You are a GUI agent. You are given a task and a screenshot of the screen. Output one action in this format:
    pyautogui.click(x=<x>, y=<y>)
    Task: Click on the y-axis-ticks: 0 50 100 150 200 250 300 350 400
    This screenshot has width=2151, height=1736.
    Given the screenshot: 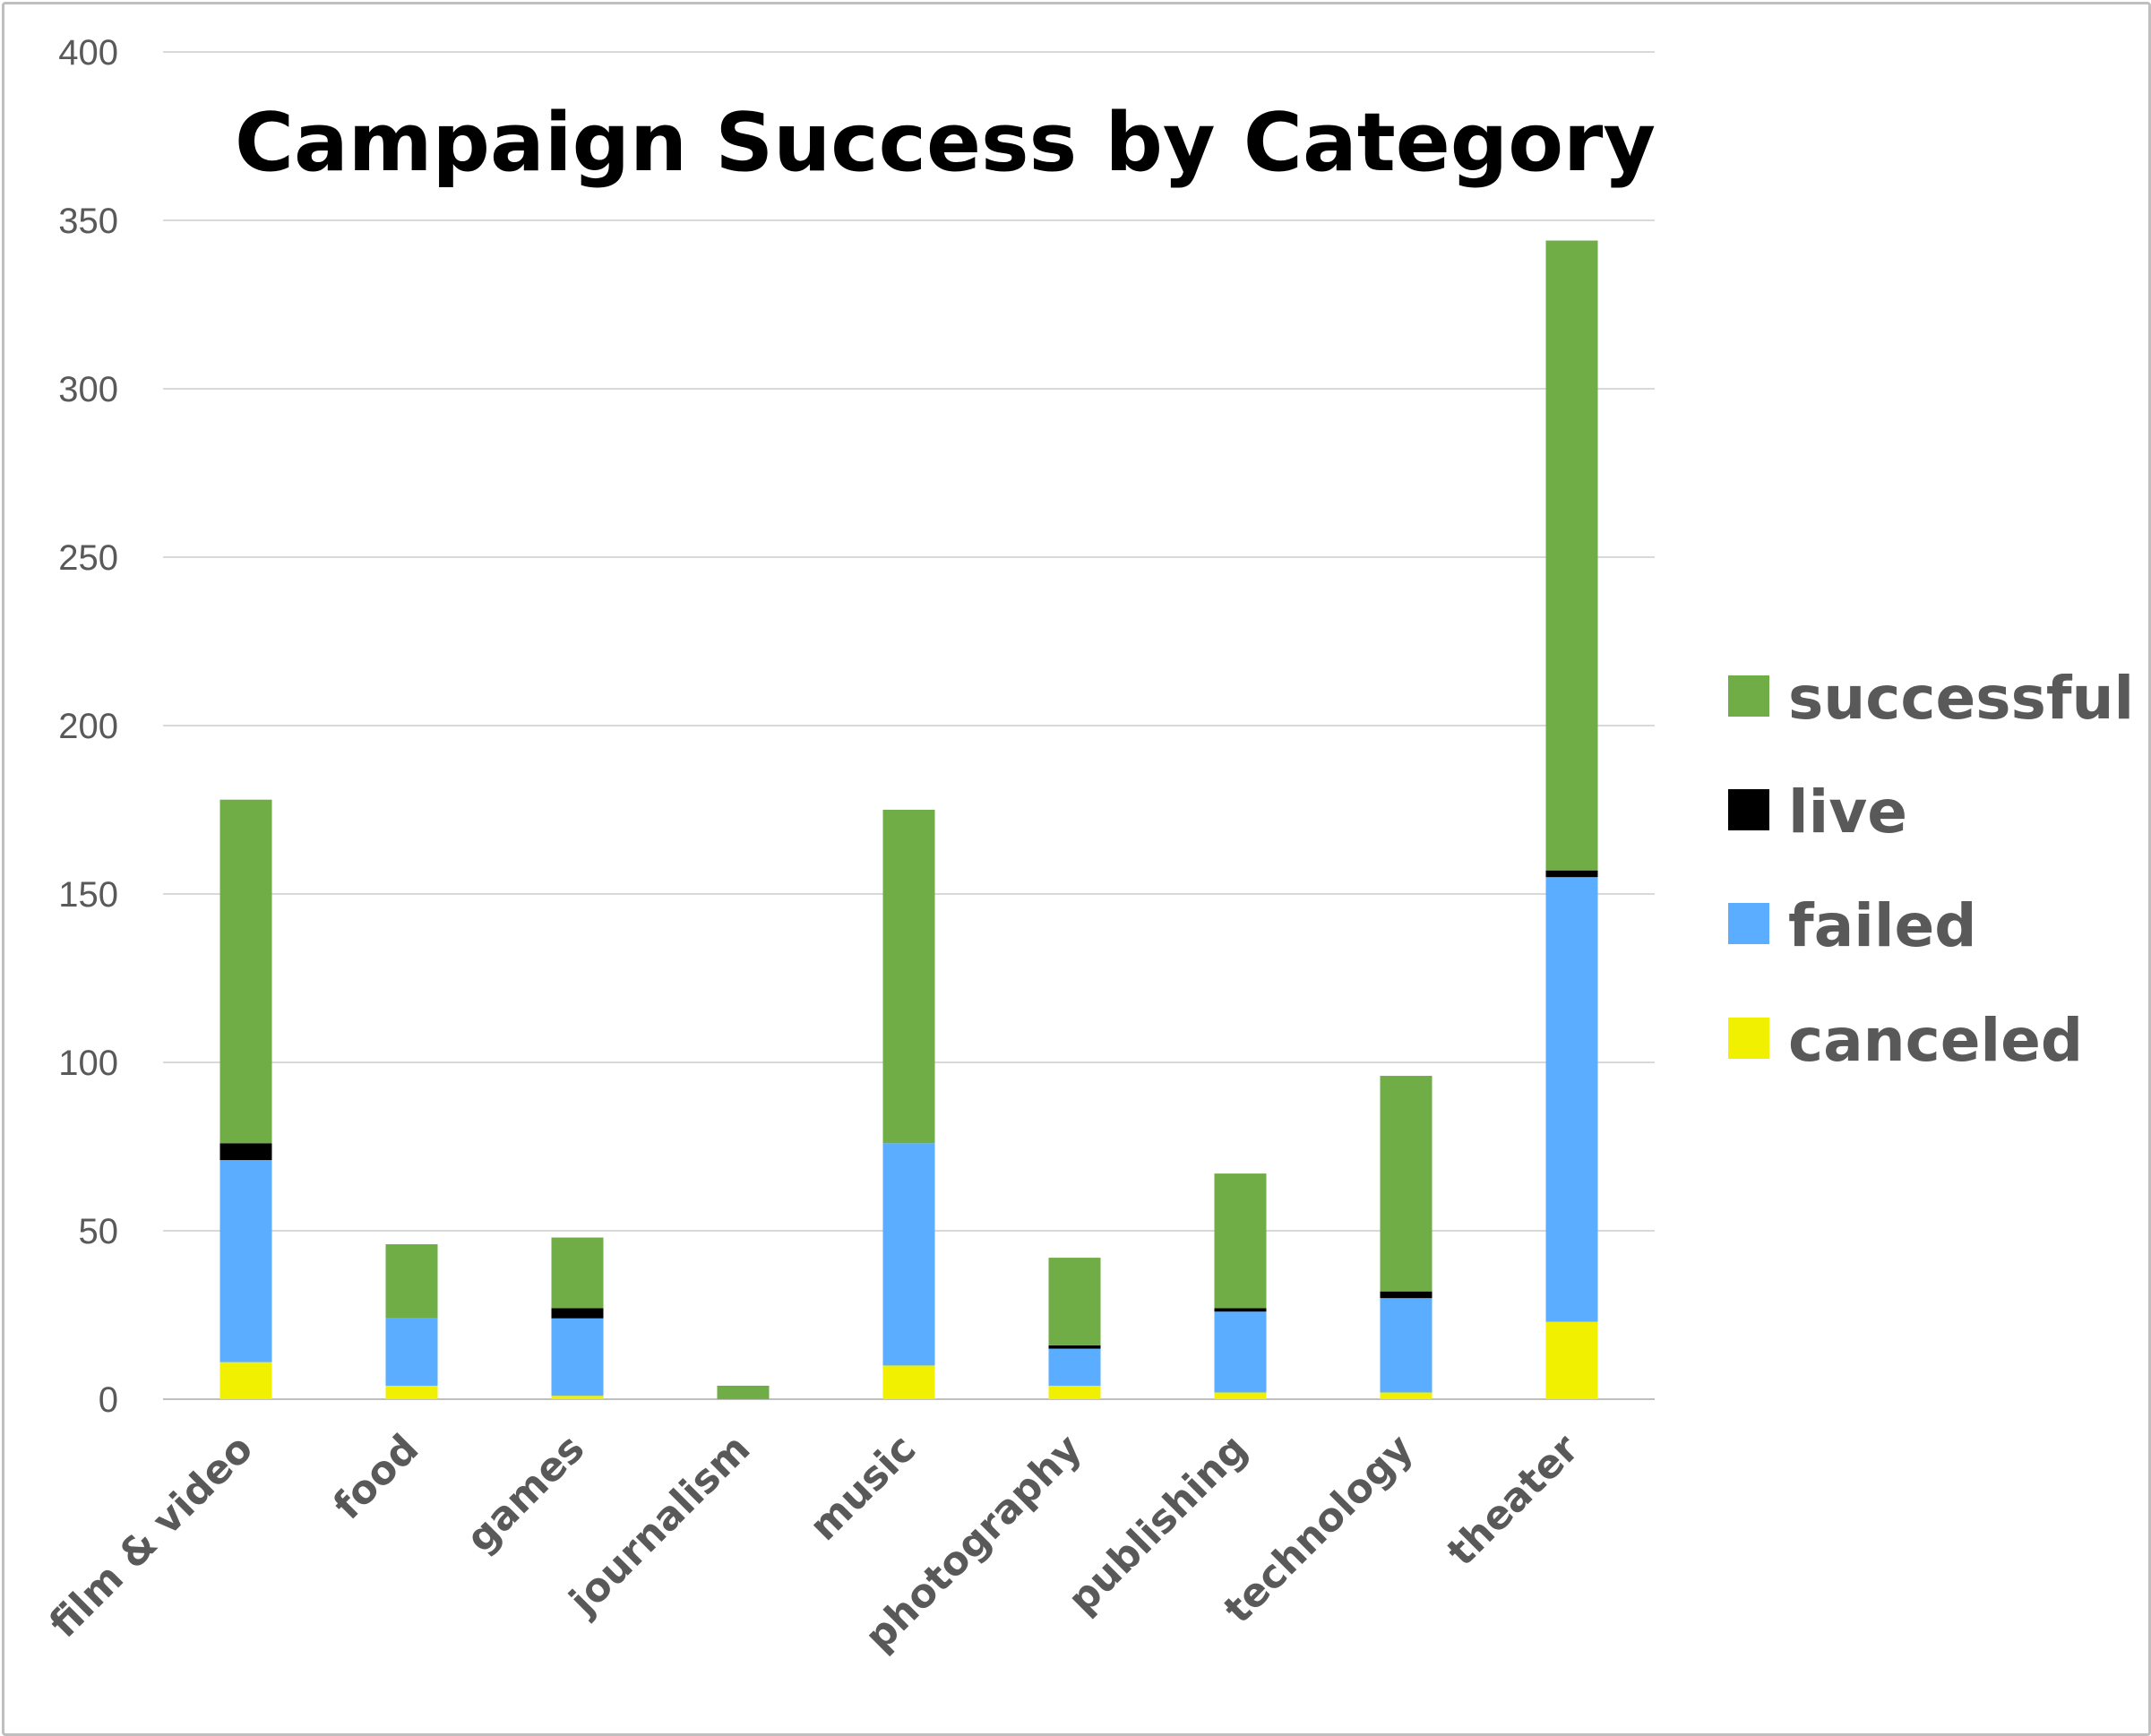 What is the action you would take?
    pyautogui.click(x=88, y=727)
    